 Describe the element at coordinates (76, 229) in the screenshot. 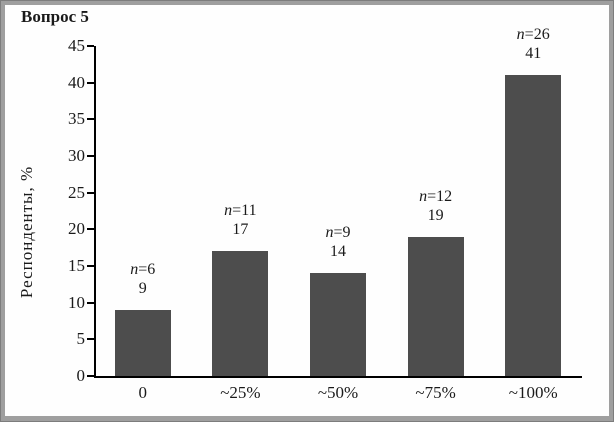

I see `y-tick-label: 20` at that location.